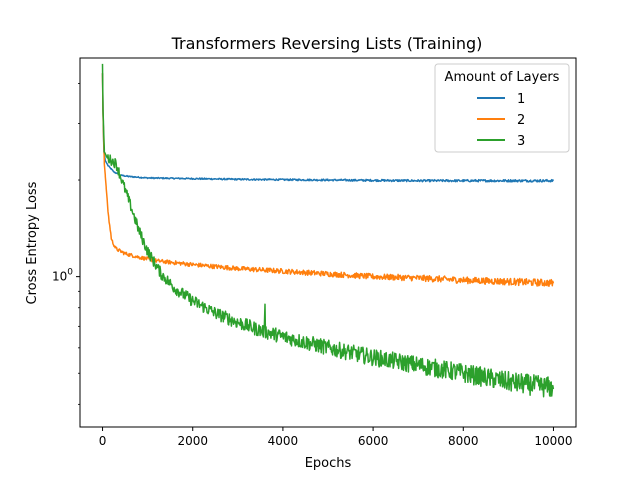  I want to click on legend: Amount of Layers 1 2 3, so click(502, 108).